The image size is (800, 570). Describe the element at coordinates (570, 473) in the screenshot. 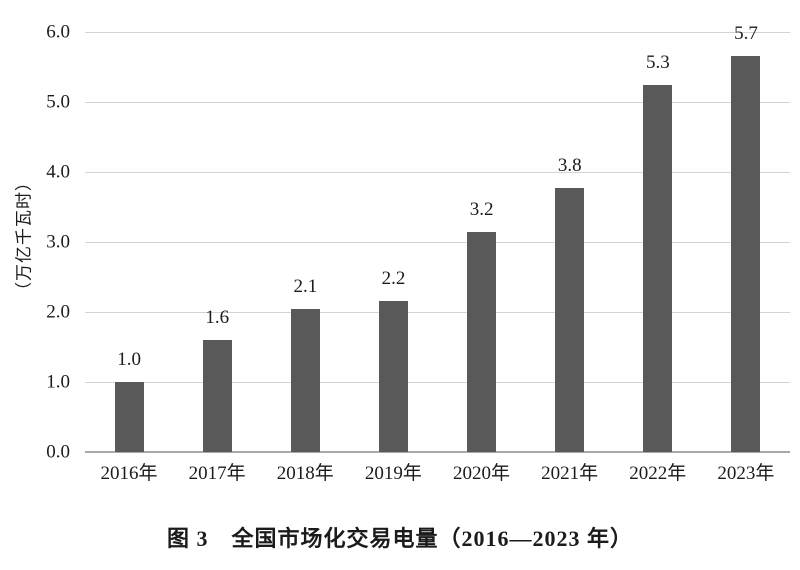

I see `x-tick-label: 2021年` at that location.